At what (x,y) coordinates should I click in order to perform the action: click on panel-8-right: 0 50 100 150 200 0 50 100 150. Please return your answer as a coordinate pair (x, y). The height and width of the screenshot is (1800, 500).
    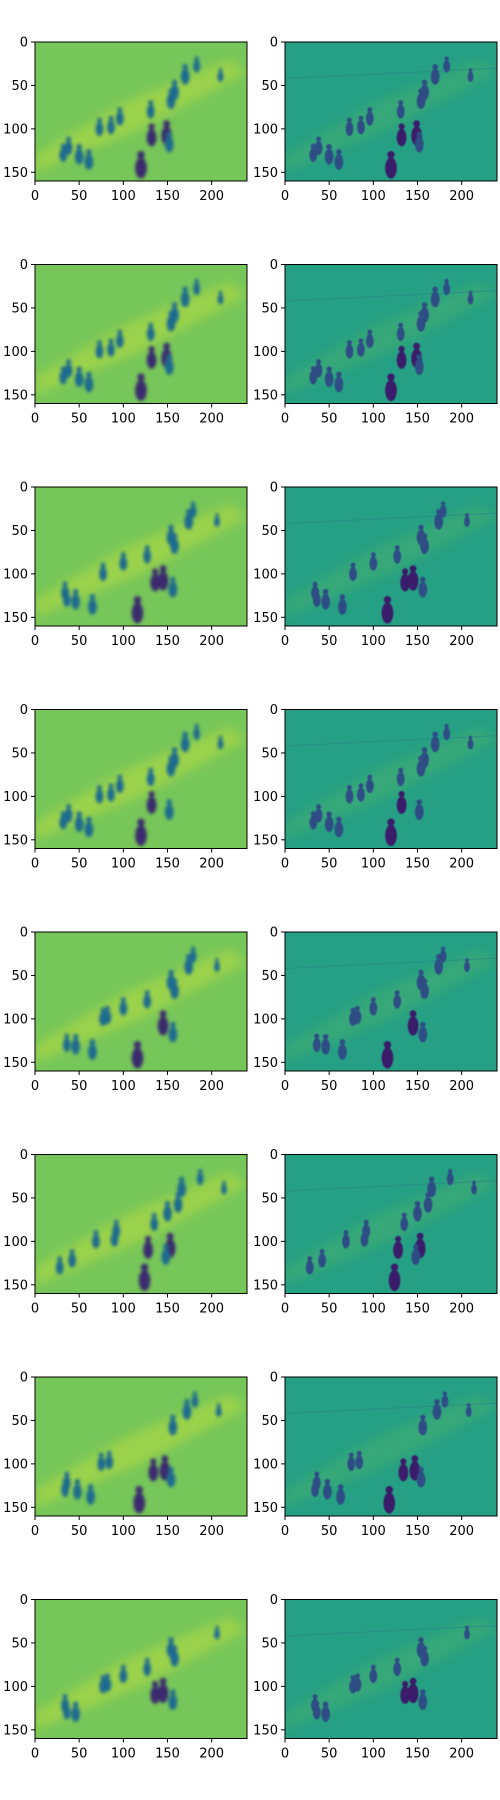
    Looking at the image, I should click on (375, 1677).